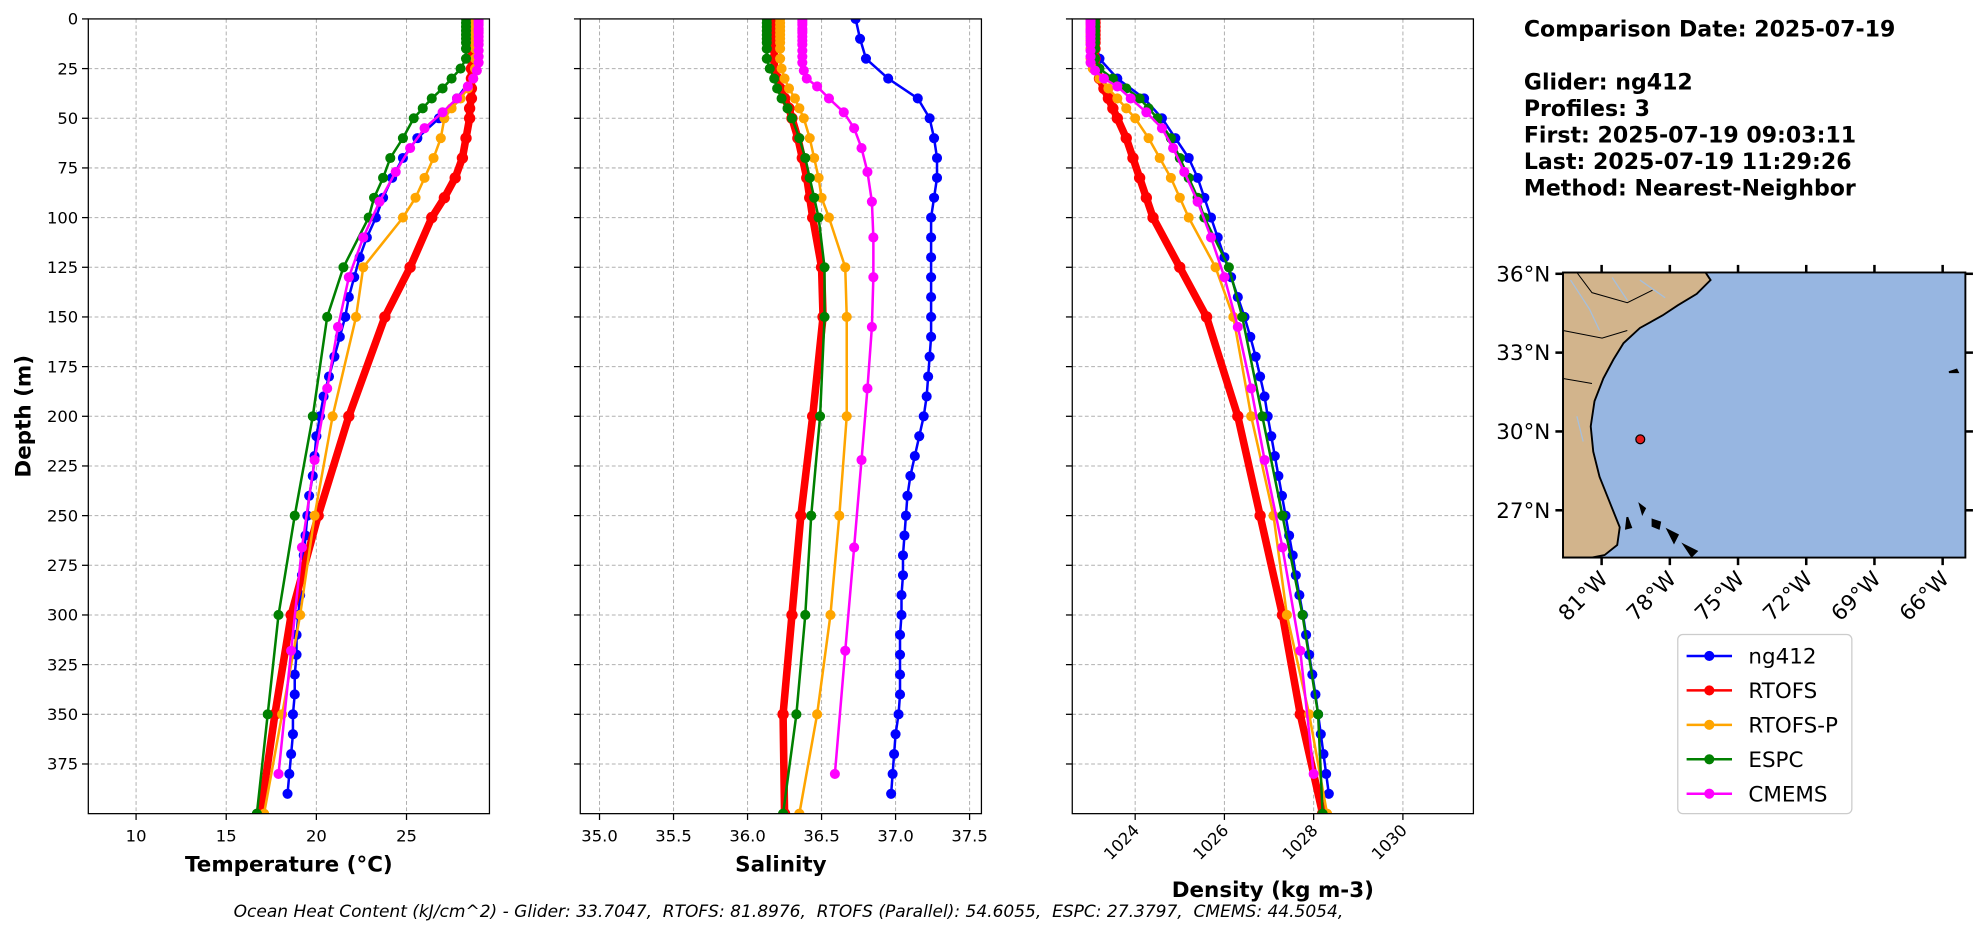 Image resolution: width=1978 pixels, height=934 pixels. I want to click on info-heading: Comparison Date: 2025-07-19, so click(1709, 30).